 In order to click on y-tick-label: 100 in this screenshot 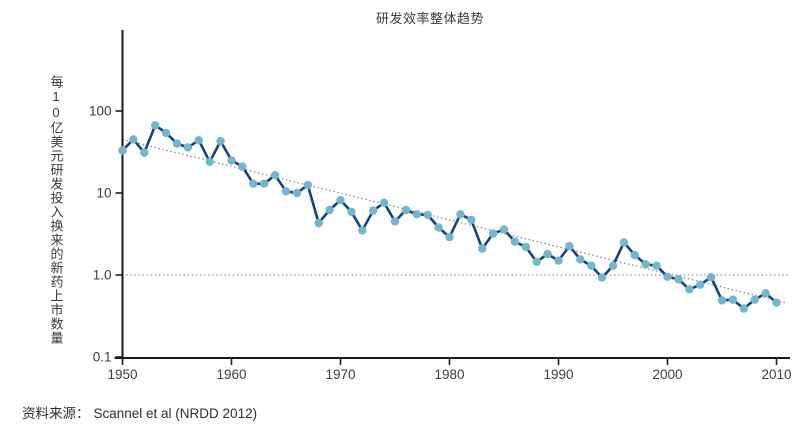, I will do `click(100, 111)`.